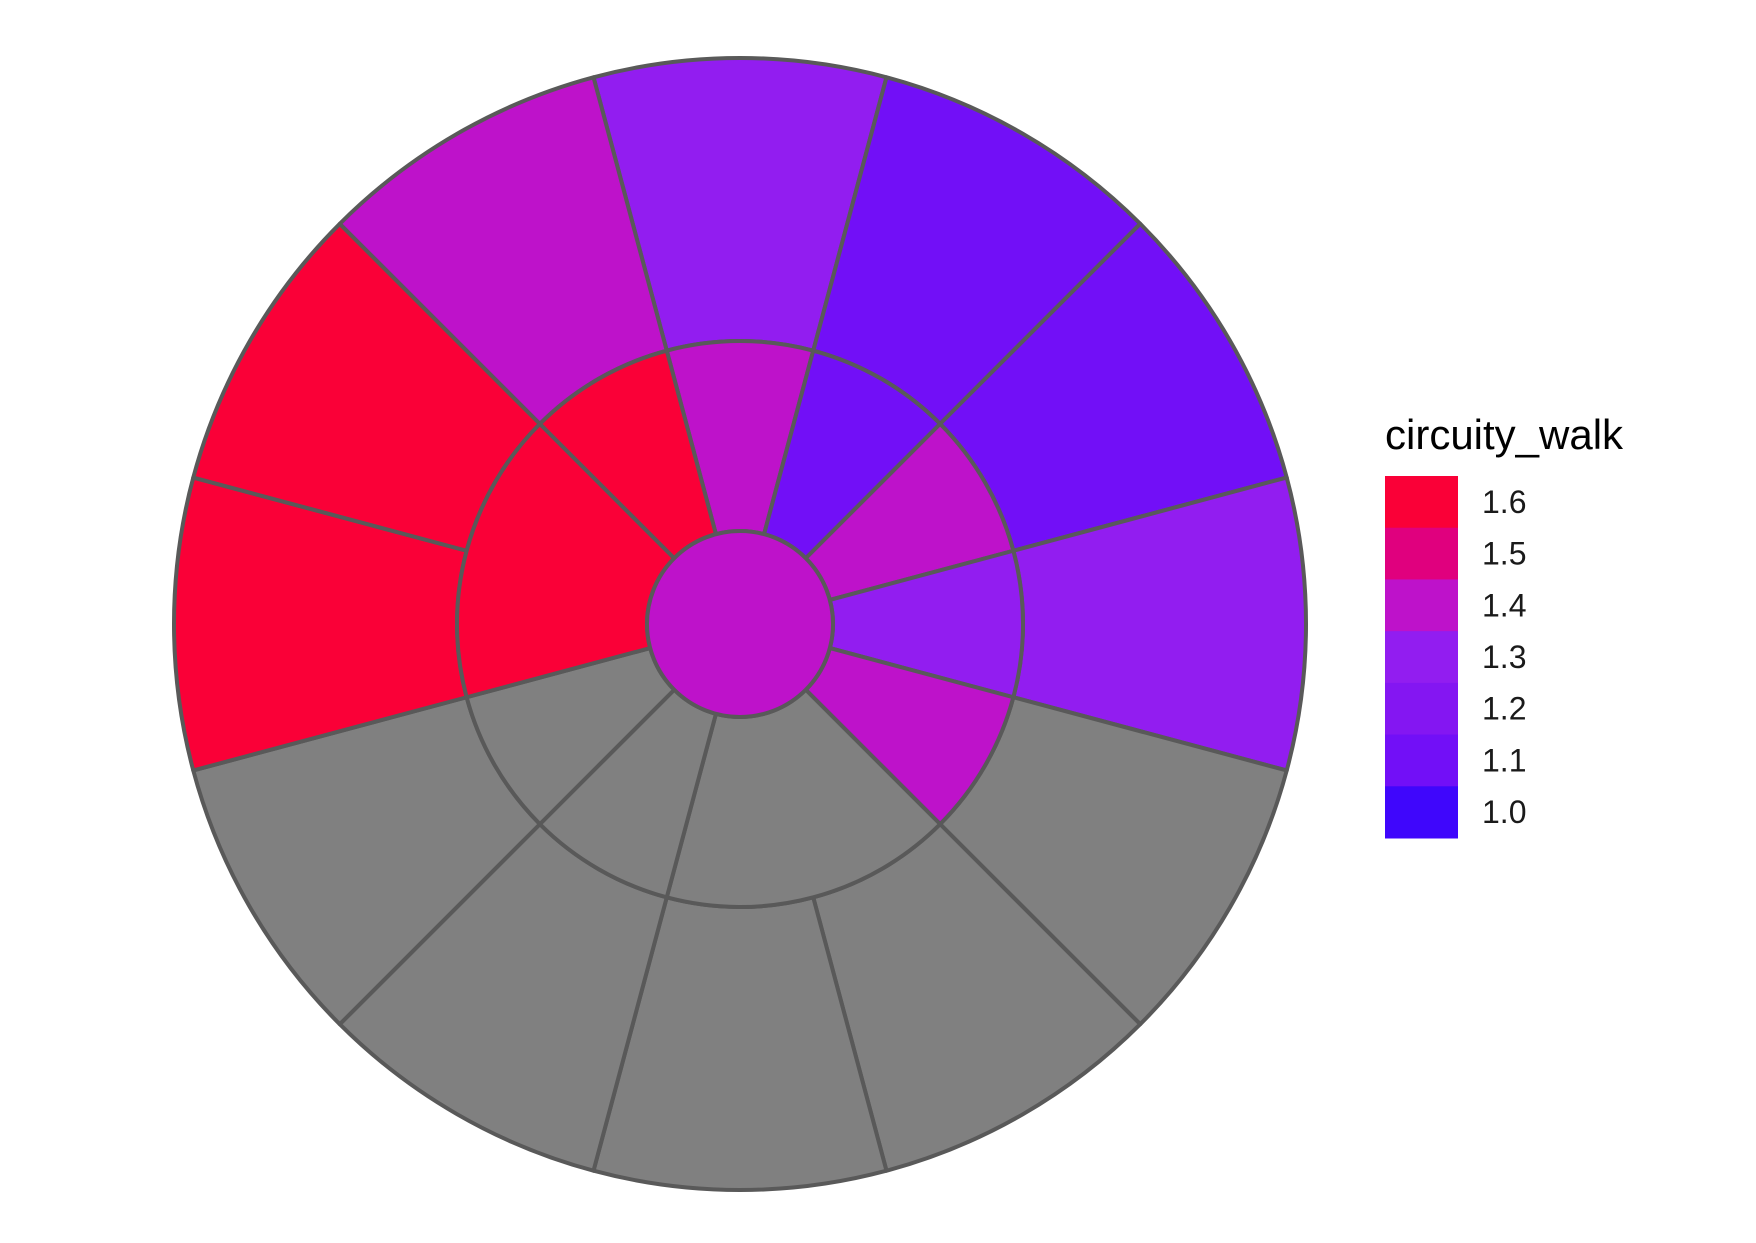 Image resolution: width=1756 pixels, height=1243 pixels. I want to click on legend-ticks: 1.6 1.5 1.4 1.3 1.2 1.1 1.0, so click(1504, 657).